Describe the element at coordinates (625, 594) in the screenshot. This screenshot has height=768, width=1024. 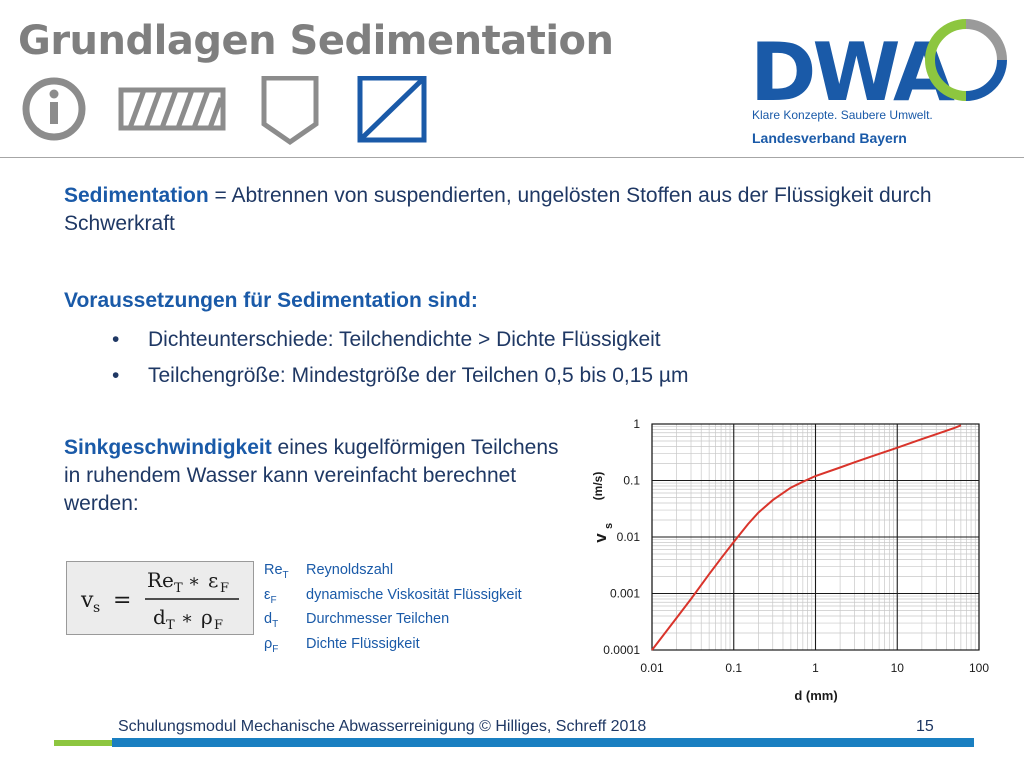
I see `y-tick-label: 0.001` at that location.